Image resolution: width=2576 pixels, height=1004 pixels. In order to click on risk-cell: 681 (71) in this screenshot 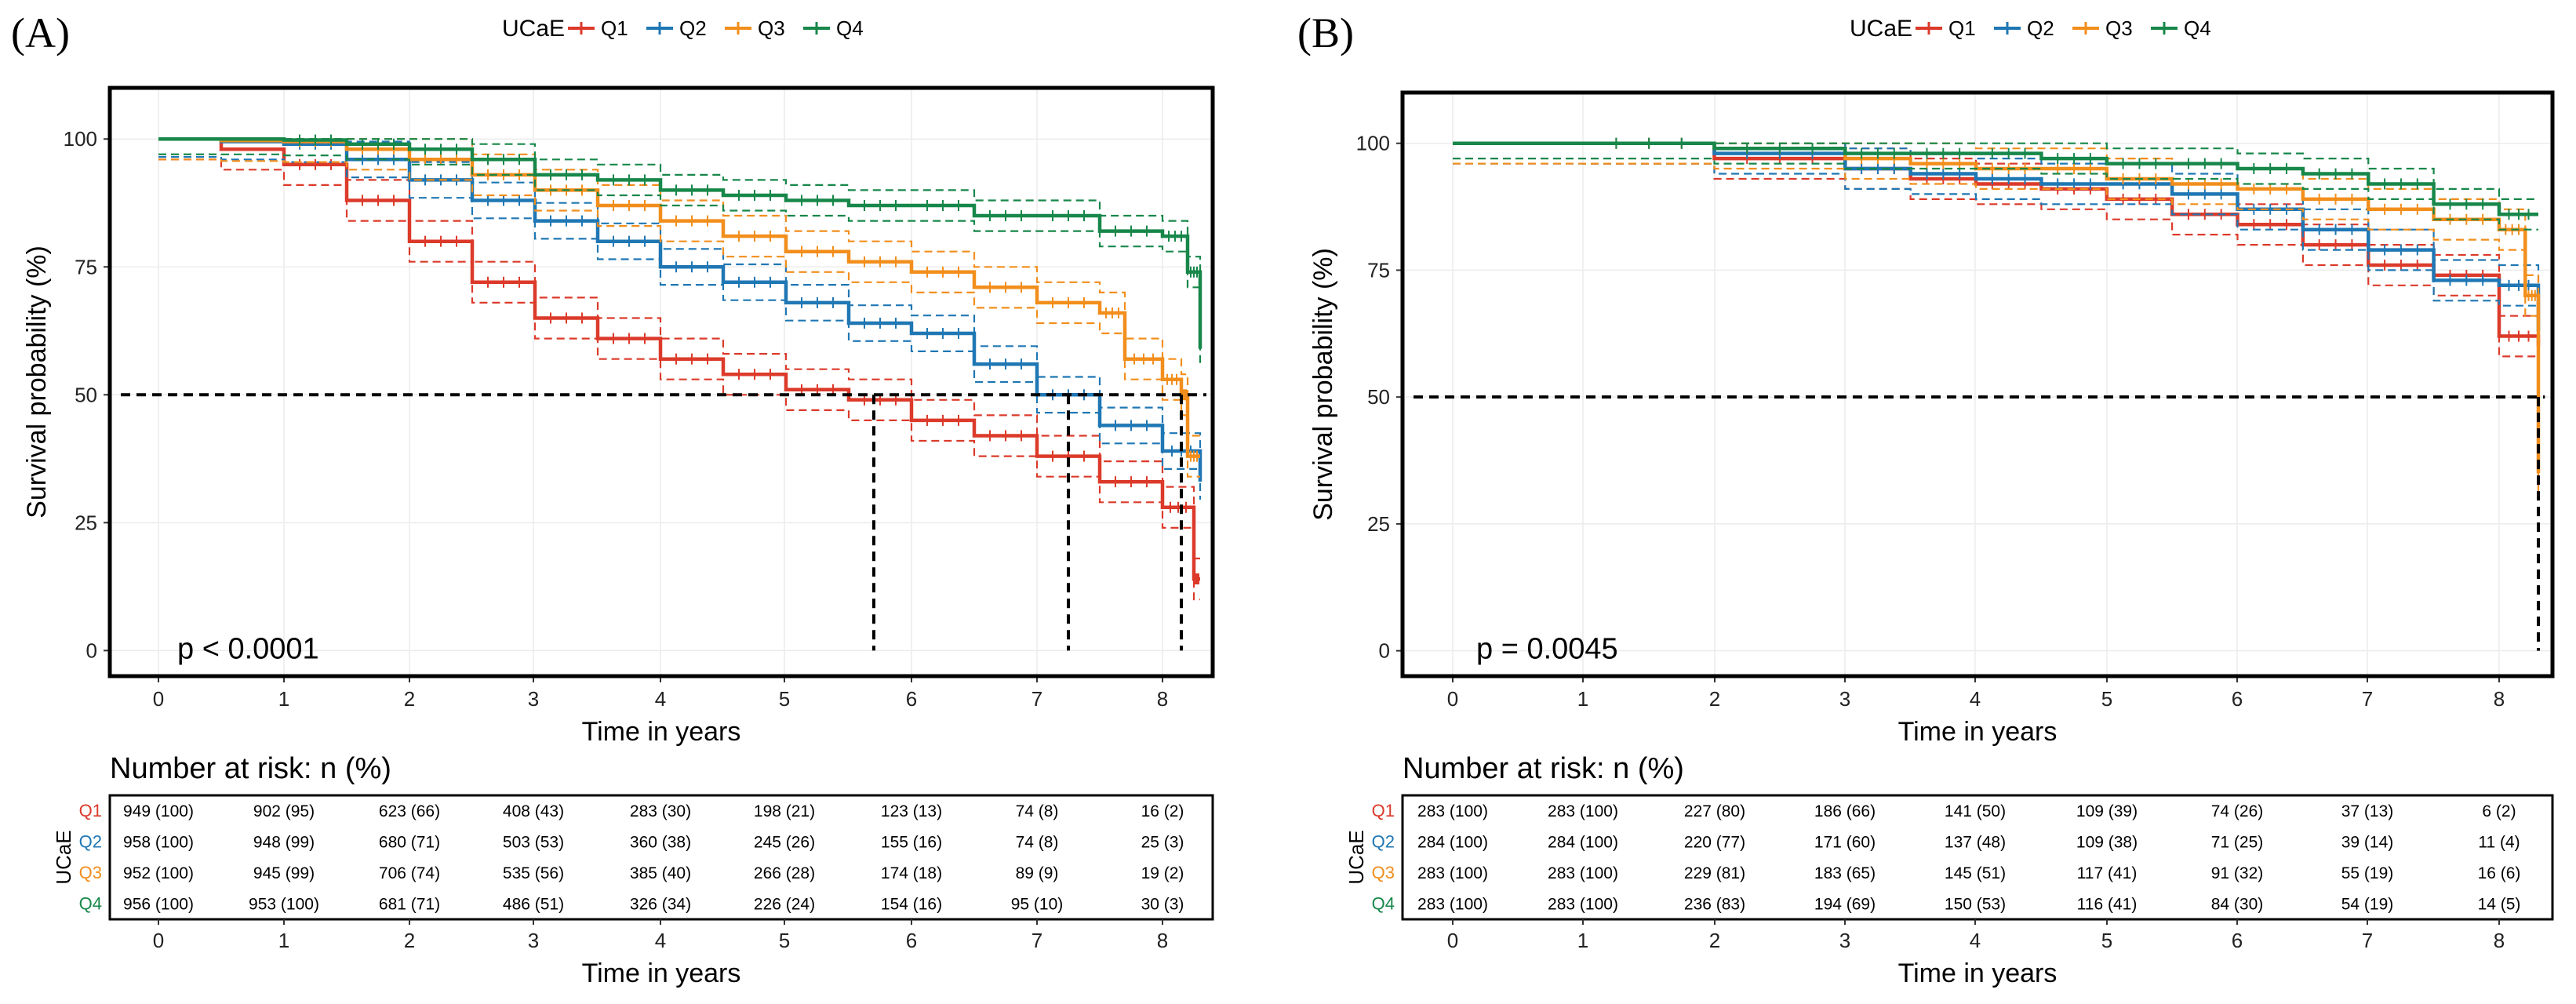, I will do `click(409, 904)`.